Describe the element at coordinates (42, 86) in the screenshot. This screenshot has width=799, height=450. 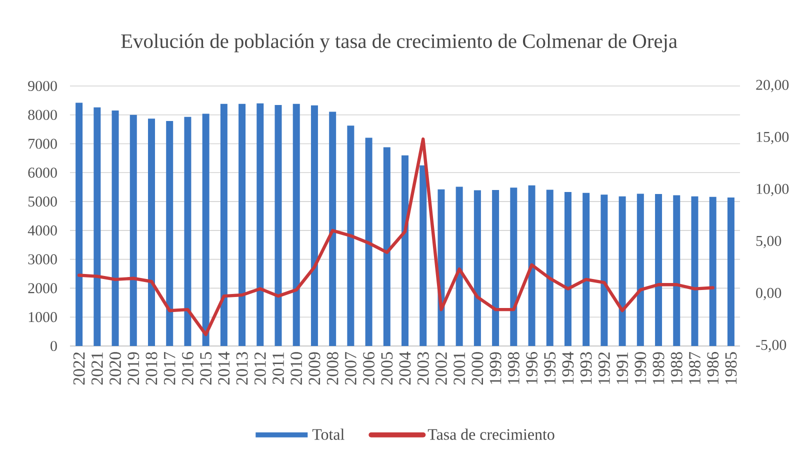
I see `y-tick-label: 9000` at that location.